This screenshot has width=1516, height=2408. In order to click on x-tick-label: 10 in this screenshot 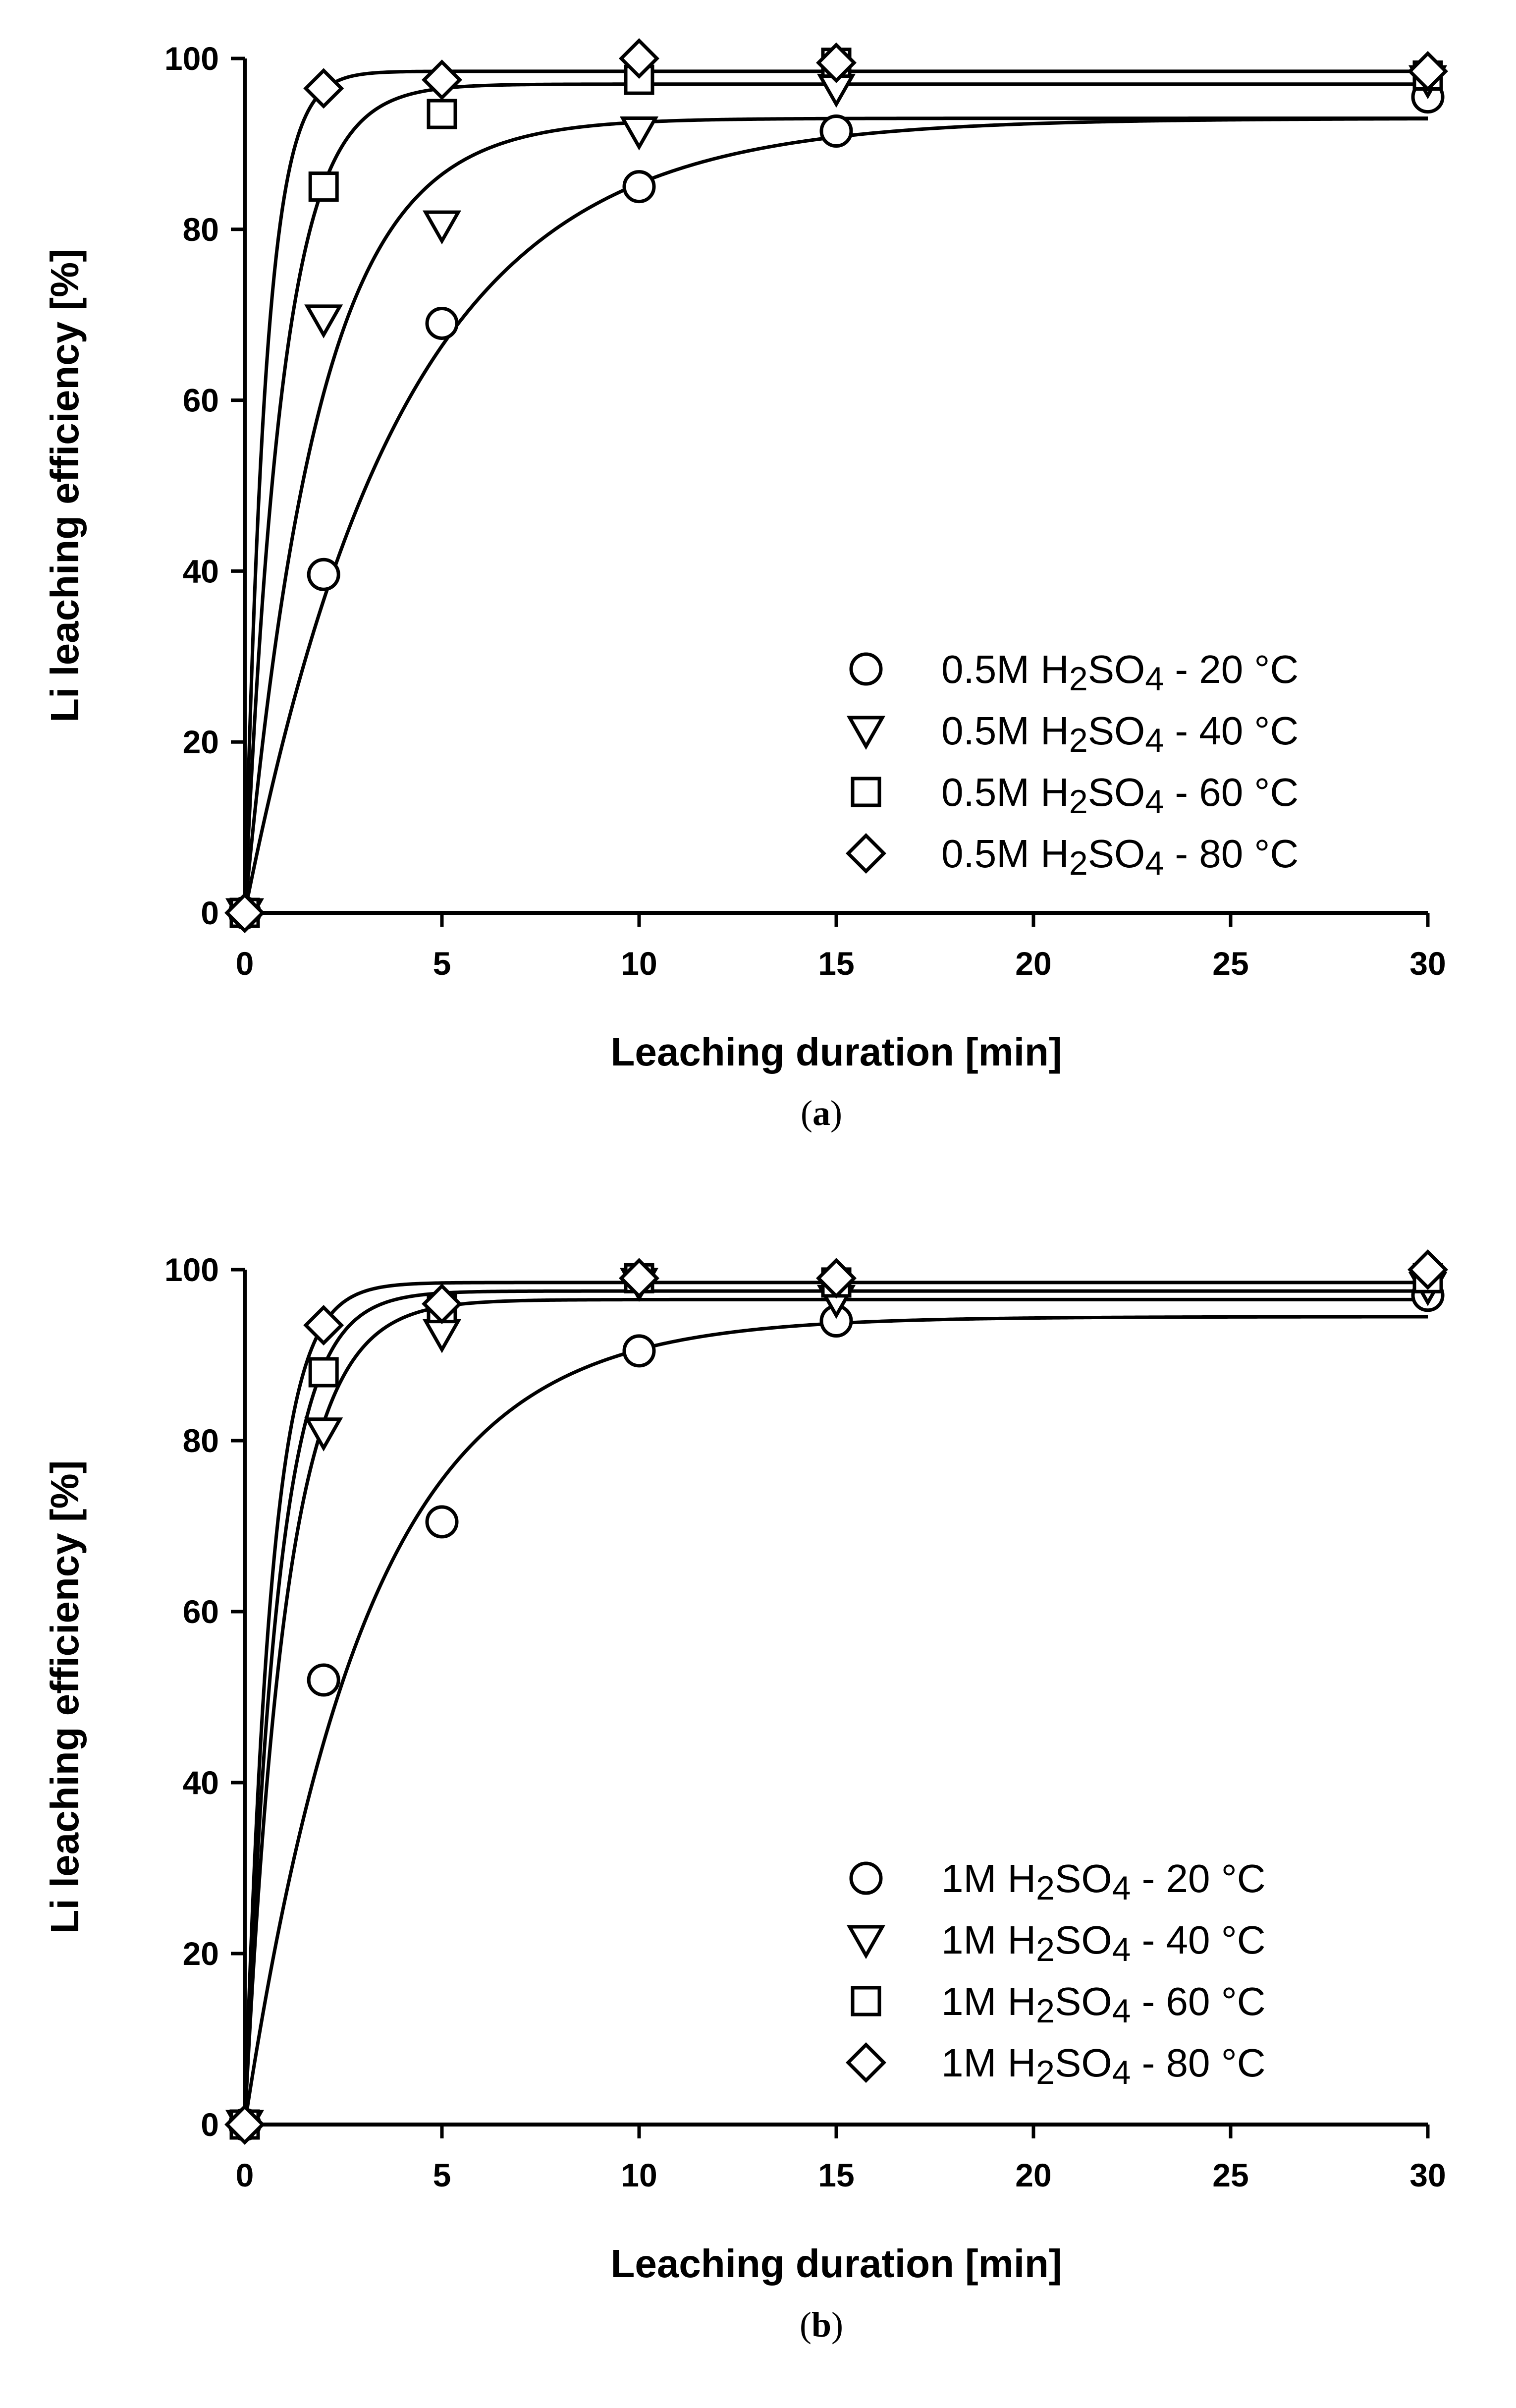, I will do `click(639, 963)`.